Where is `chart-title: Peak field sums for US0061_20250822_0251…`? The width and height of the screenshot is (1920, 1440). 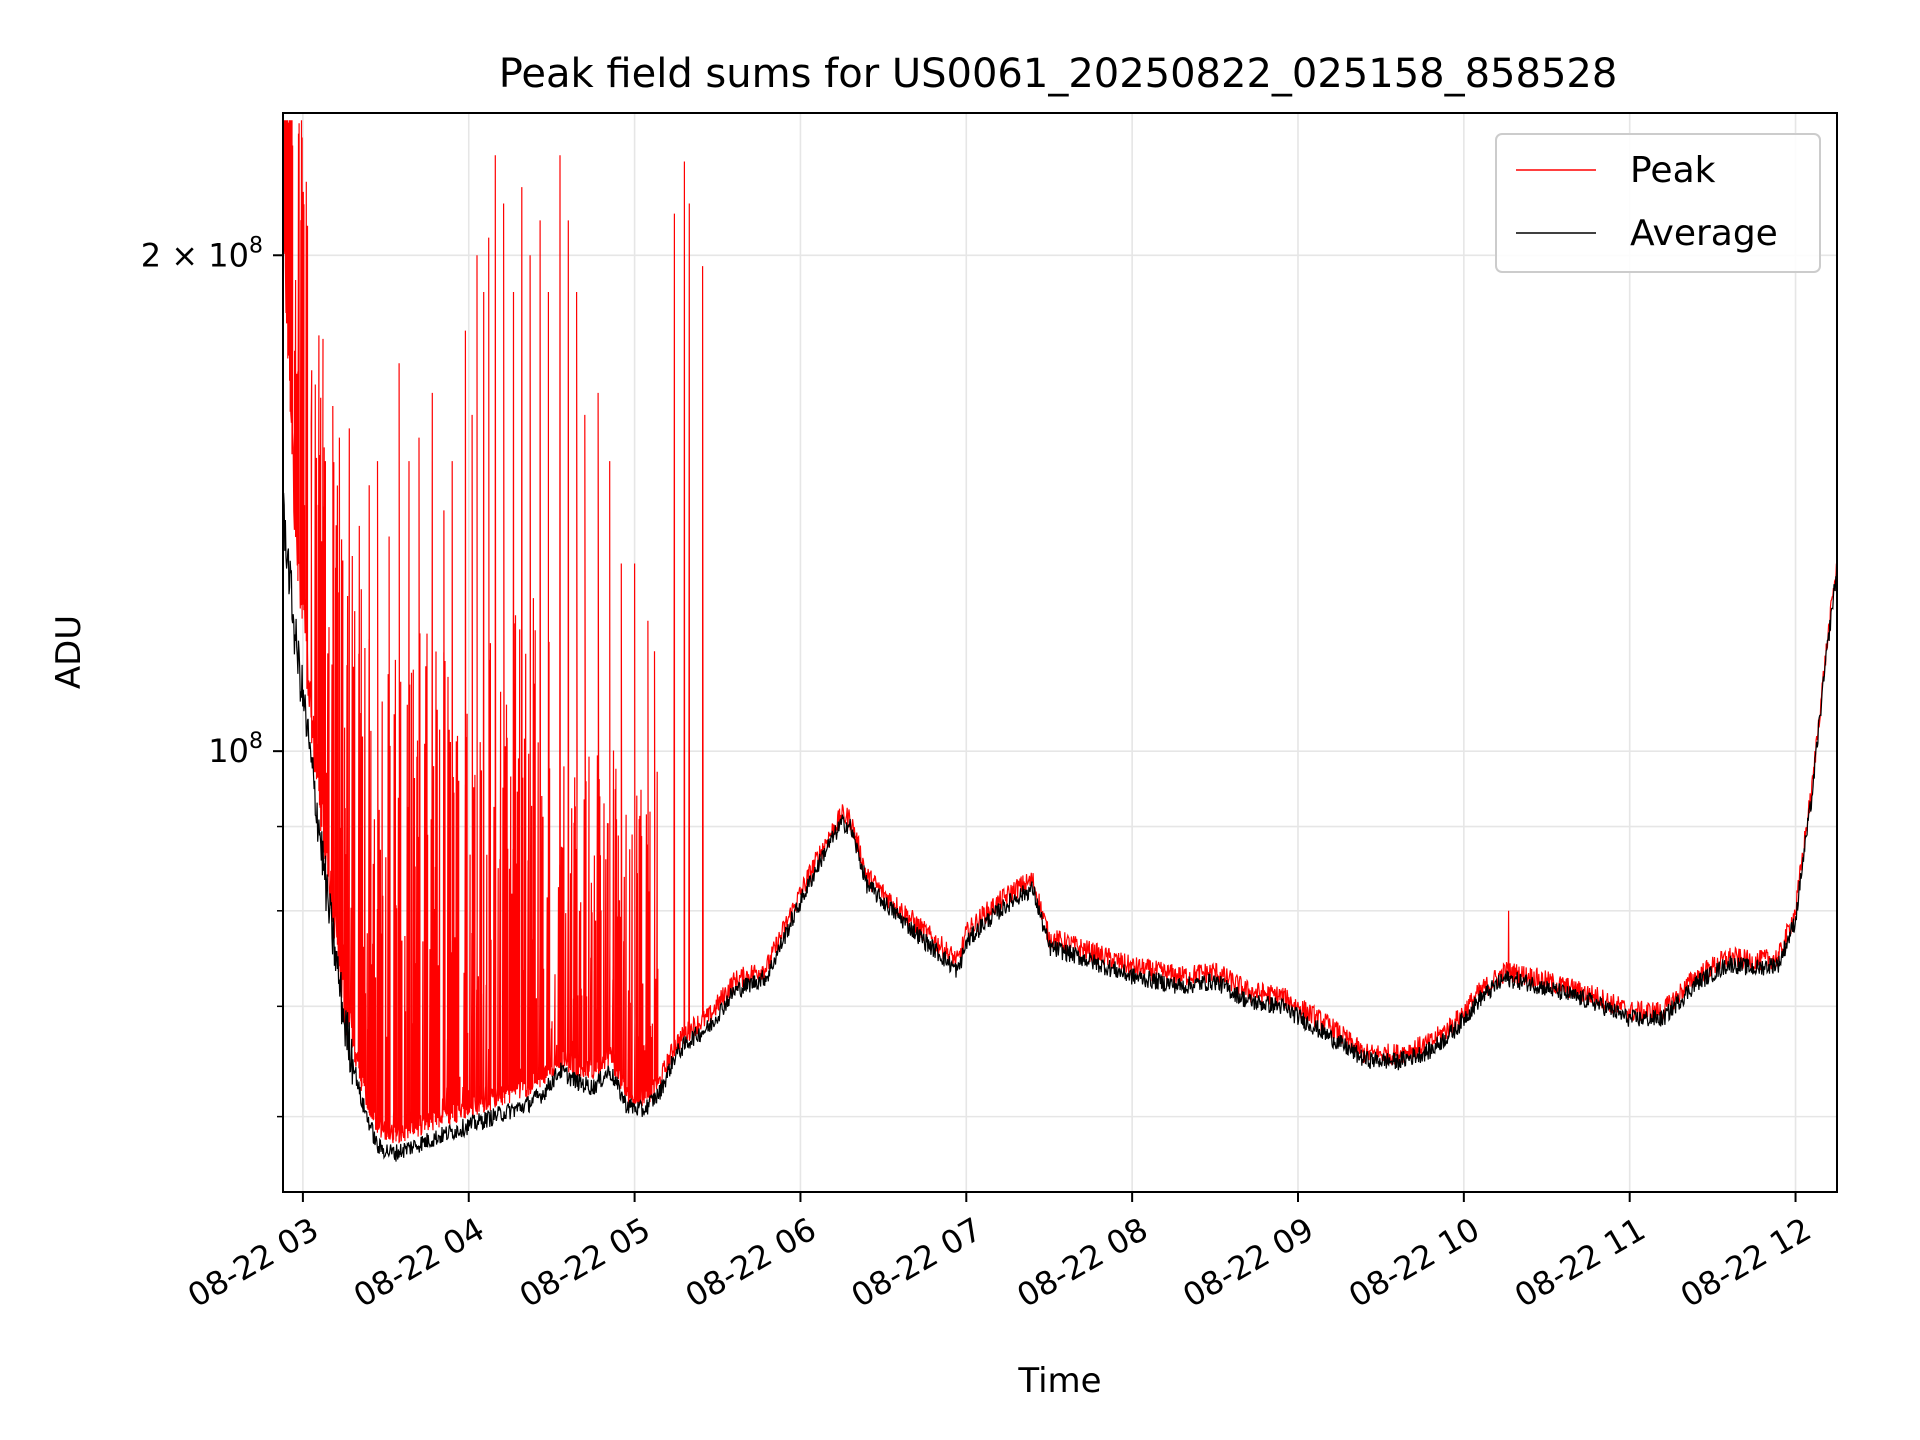 chart-title: Peak field sums for US0061_20250822_0251… is located at coordinates (1058, 74).